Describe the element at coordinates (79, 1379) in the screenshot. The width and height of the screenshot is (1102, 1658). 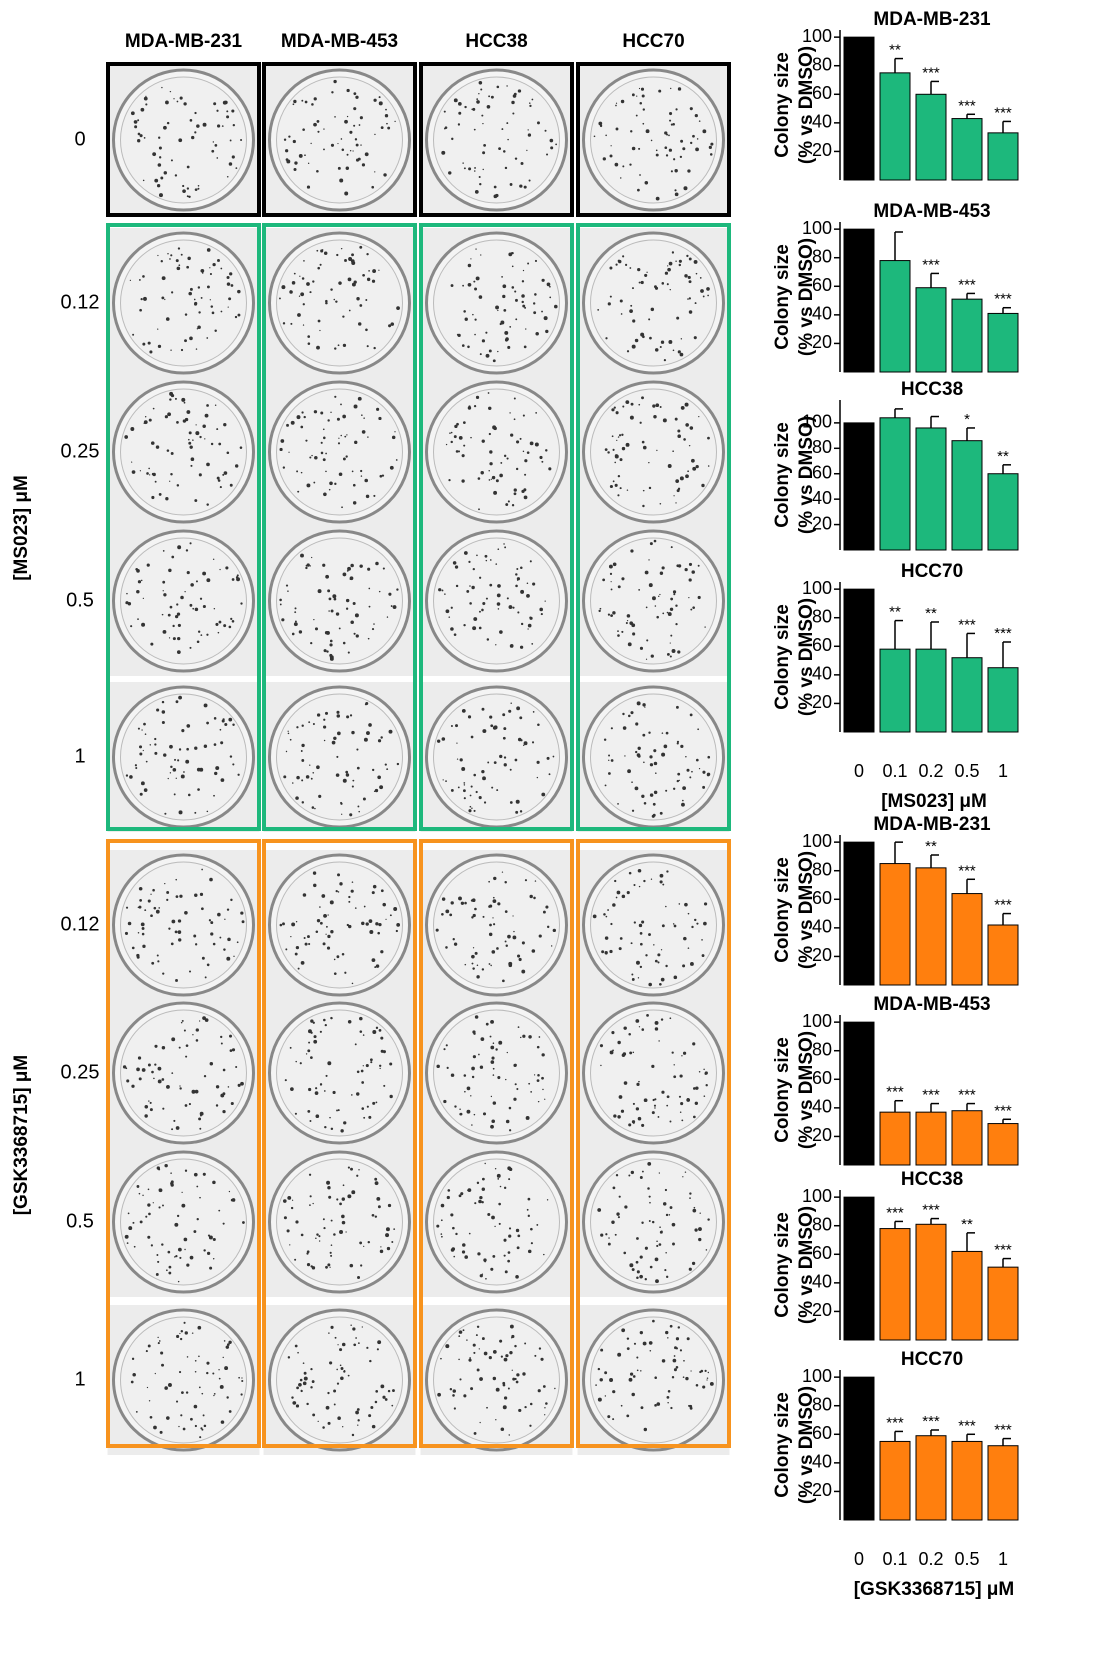
I see `row-label: 1` at that location.